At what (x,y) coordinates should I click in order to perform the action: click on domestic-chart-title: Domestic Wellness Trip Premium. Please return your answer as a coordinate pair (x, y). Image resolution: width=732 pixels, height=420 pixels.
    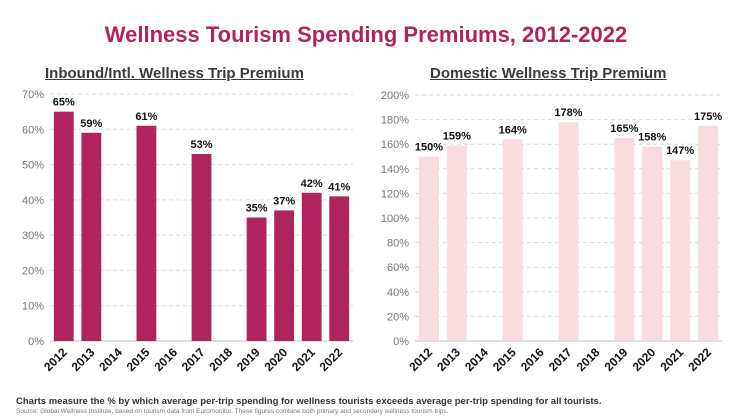
    Looking at the image, I should click on (548, 73).